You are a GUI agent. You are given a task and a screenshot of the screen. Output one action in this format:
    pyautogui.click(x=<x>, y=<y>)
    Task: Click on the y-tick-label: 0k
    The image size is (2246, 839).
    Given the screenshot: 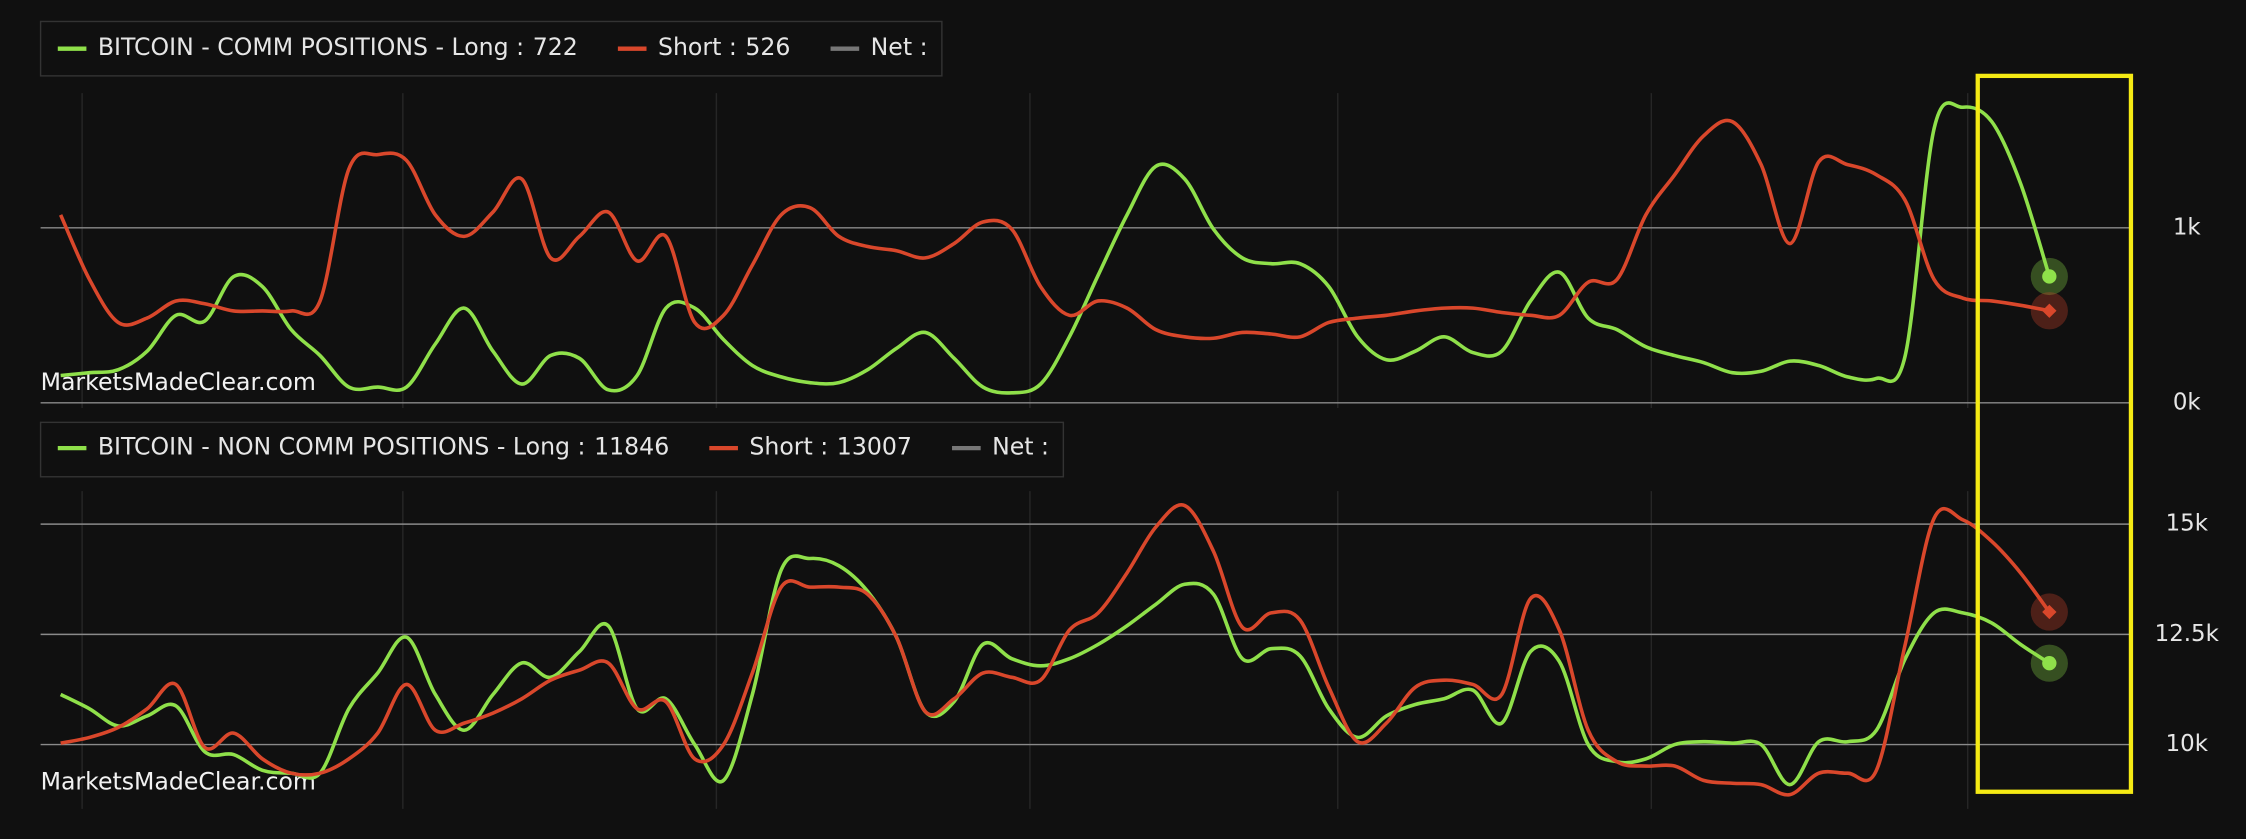 What is the action you would take?
    pyautogui.click(x=2187, y=402)
    